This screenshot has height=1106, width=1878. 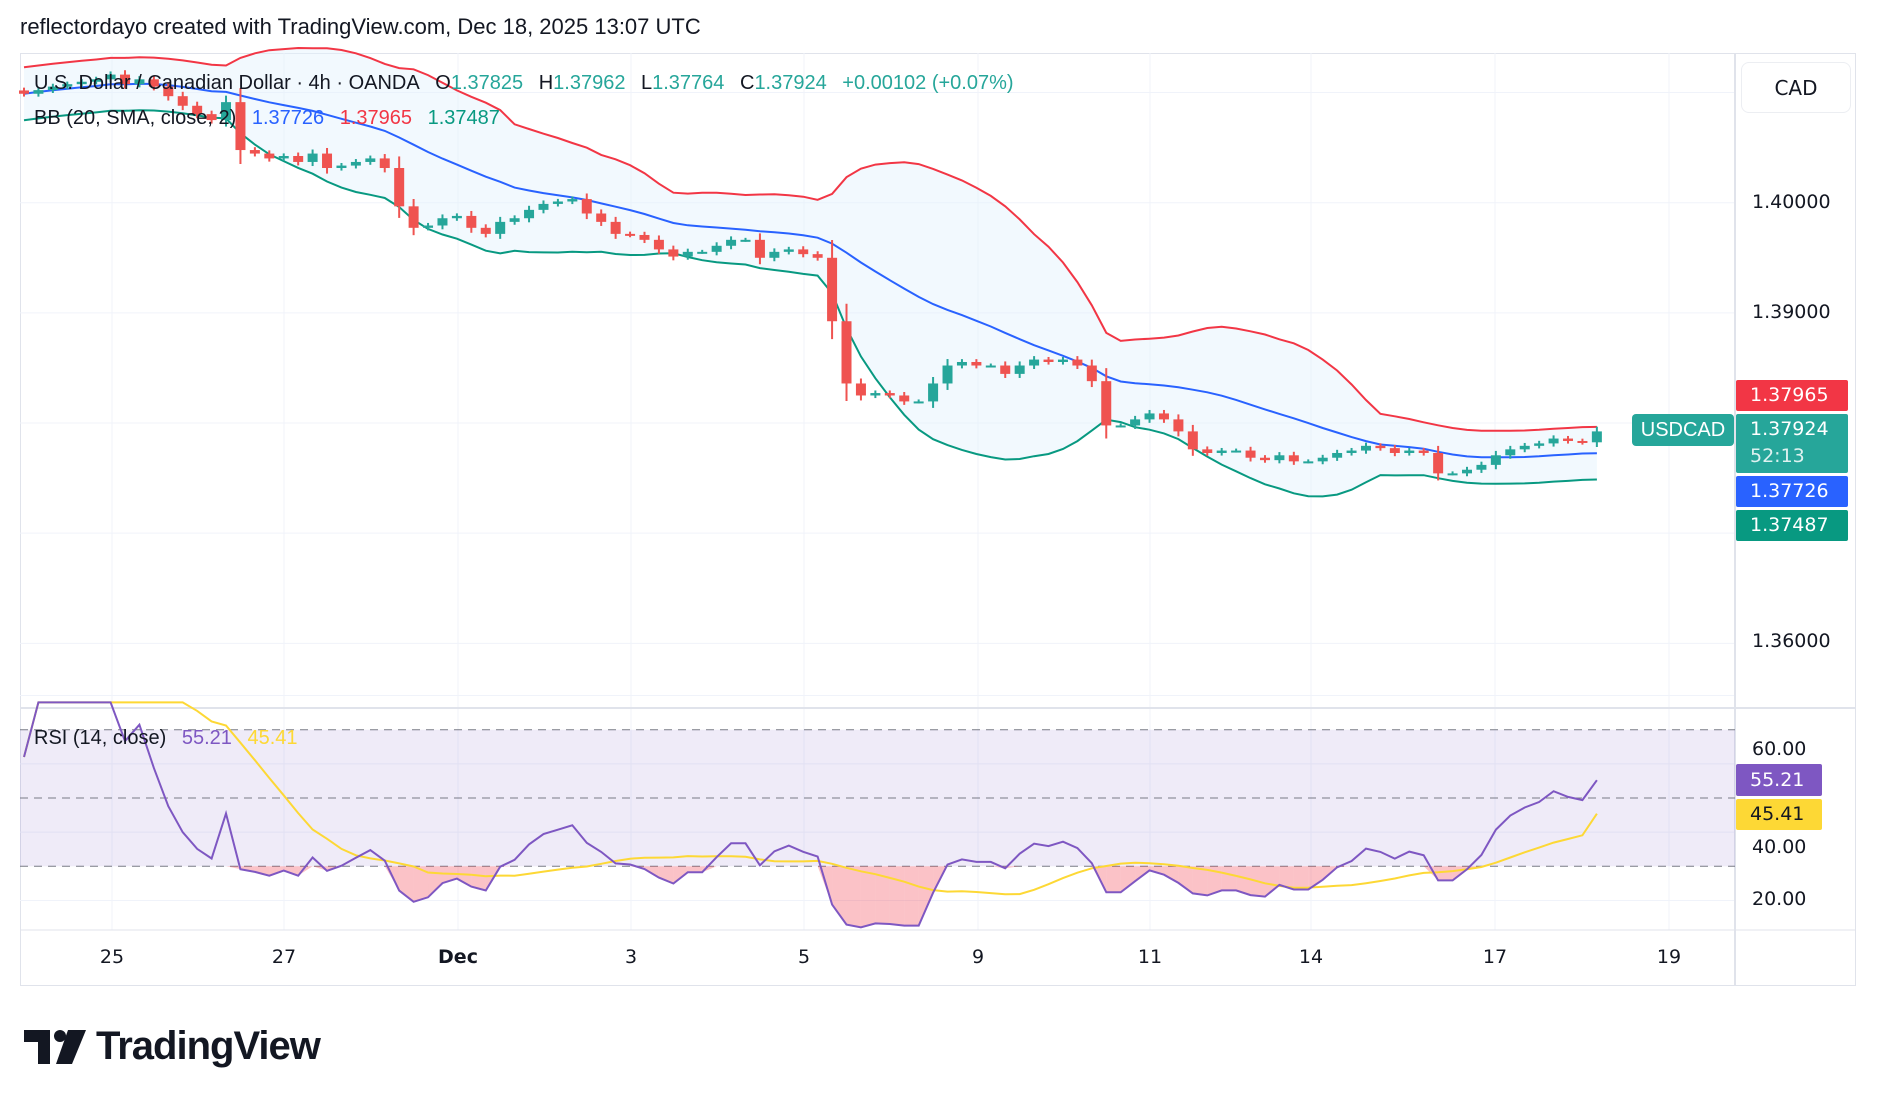 What do you see at coordinates (1792, 491) in the screenshot?
I see `bb-basis-price-label: 1.37726` at bounding box center [1792, 491].